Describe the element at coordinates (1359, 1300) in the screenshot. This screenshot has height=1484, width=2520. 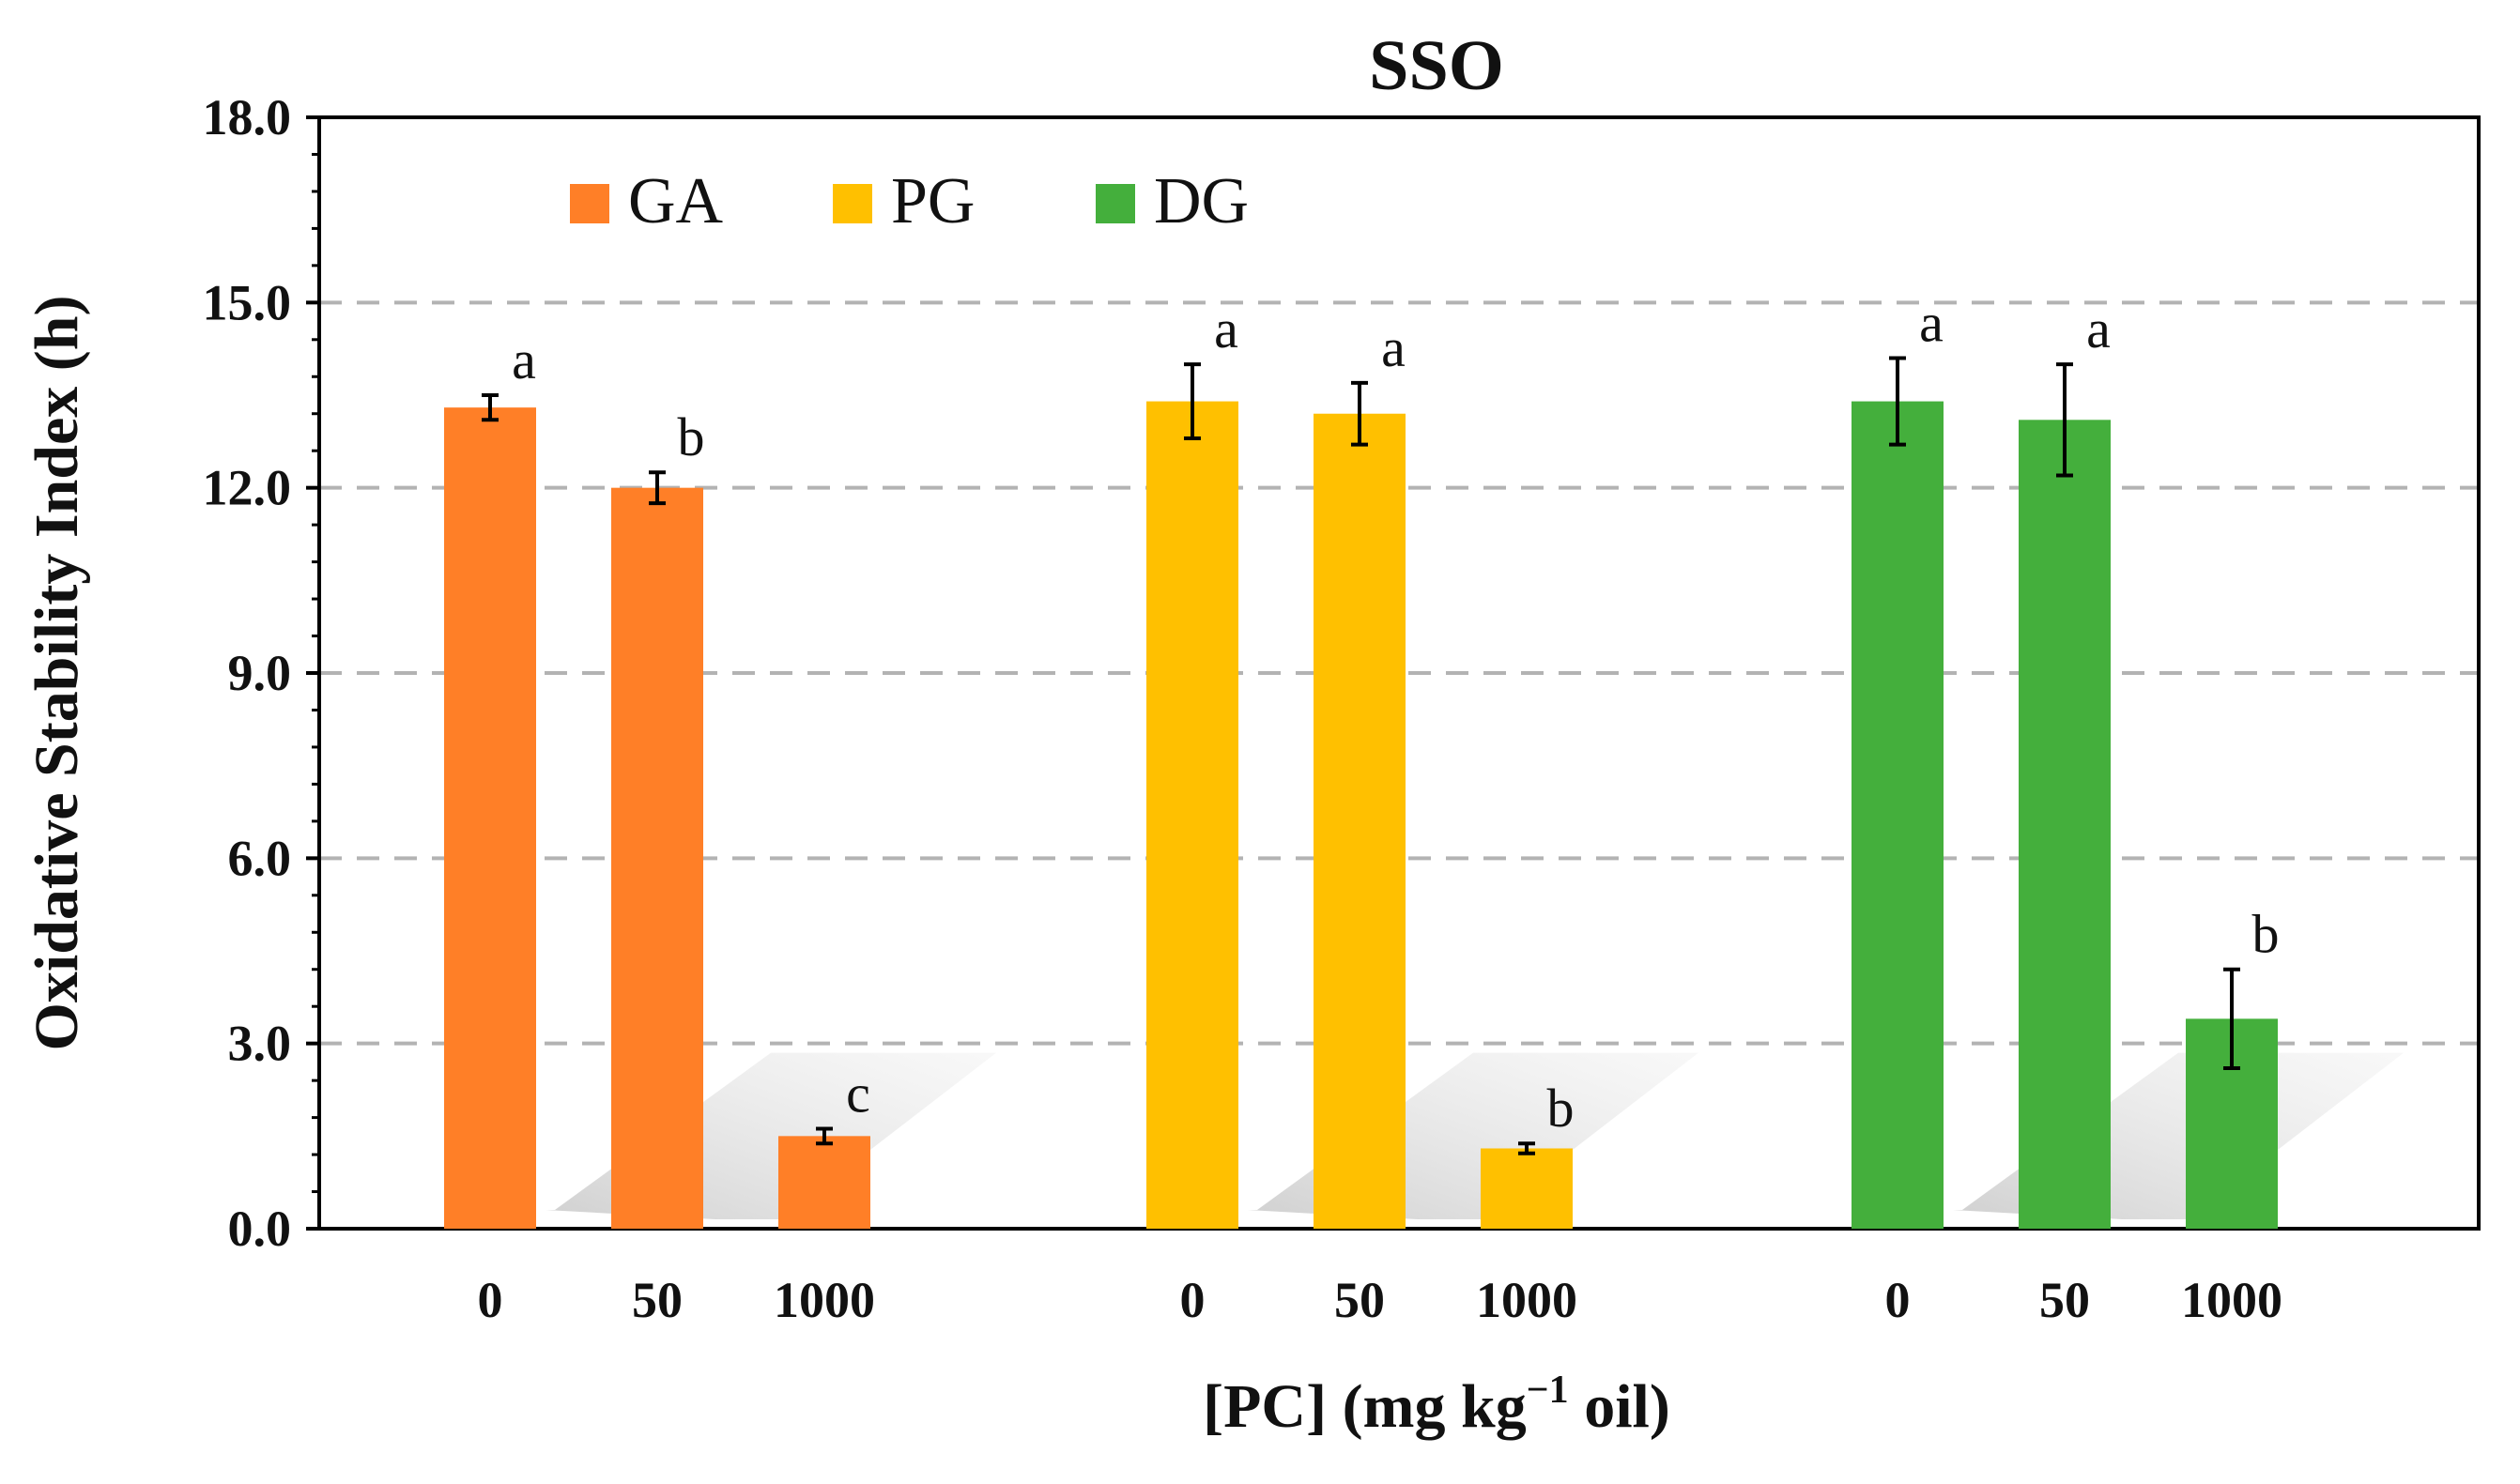
I see `x-tick-label-PG-50: 50` at that location.